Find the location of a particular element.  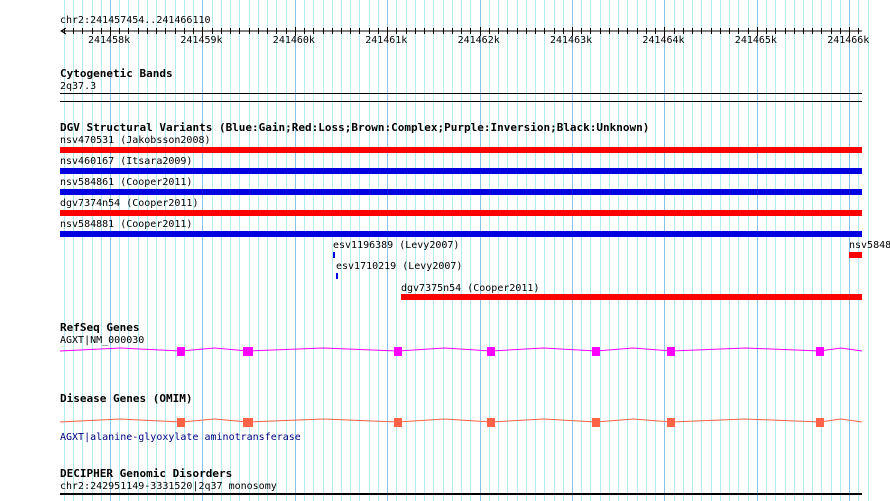

ruler-tick-label: 241465k is located at coordinates (755, 40).